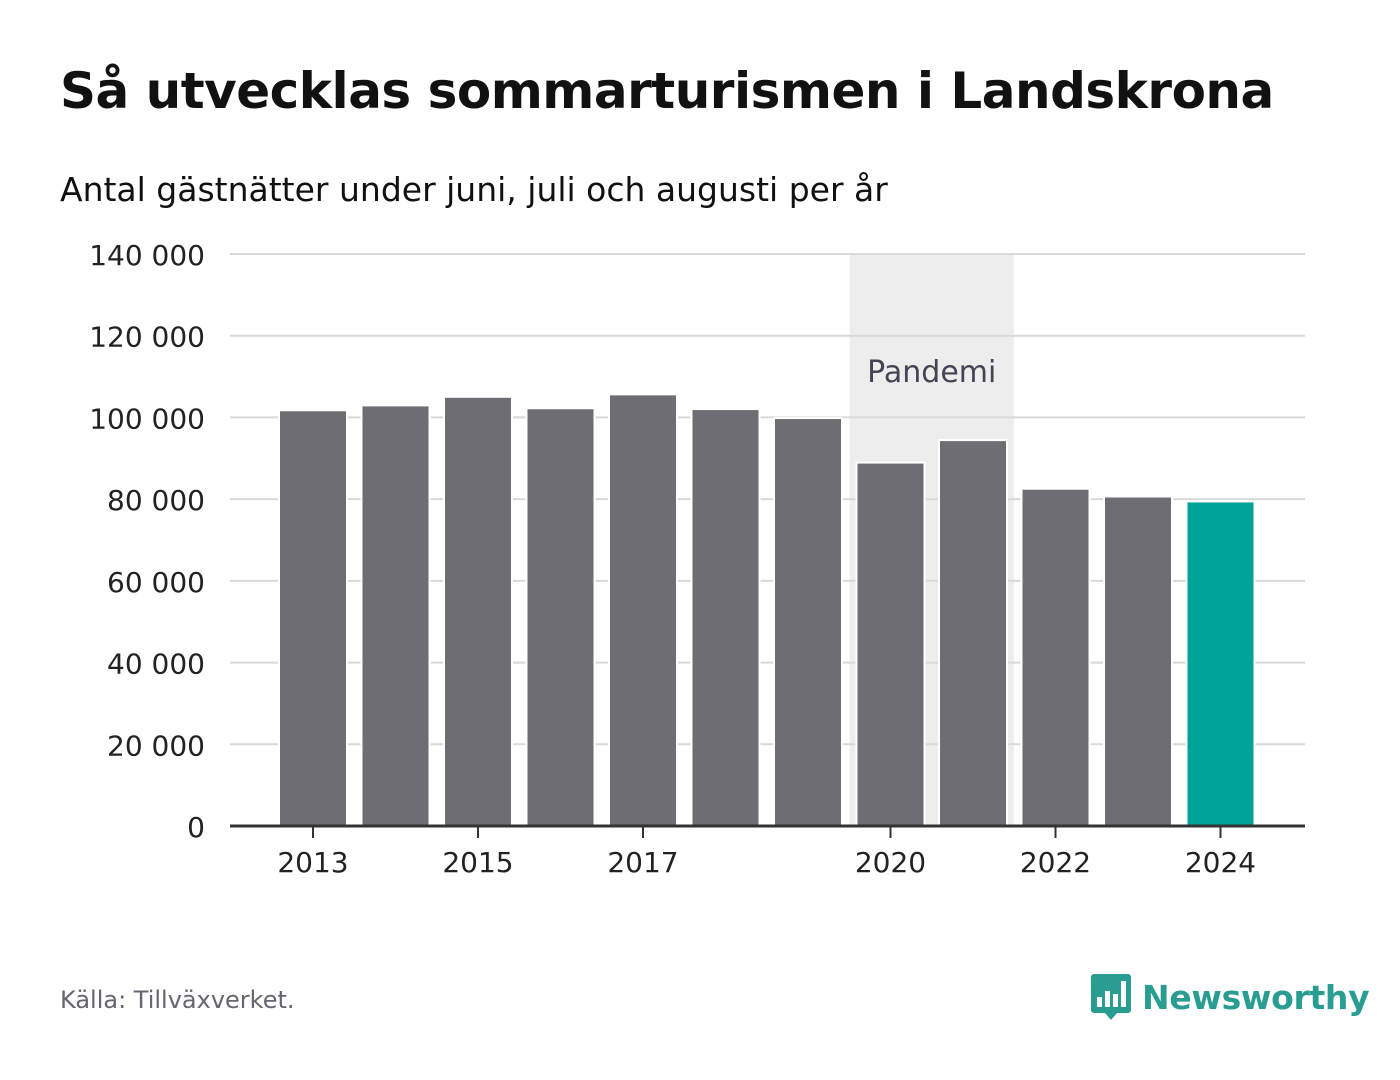  I want to click on x-tick-label: 2020, so click(890, 862).